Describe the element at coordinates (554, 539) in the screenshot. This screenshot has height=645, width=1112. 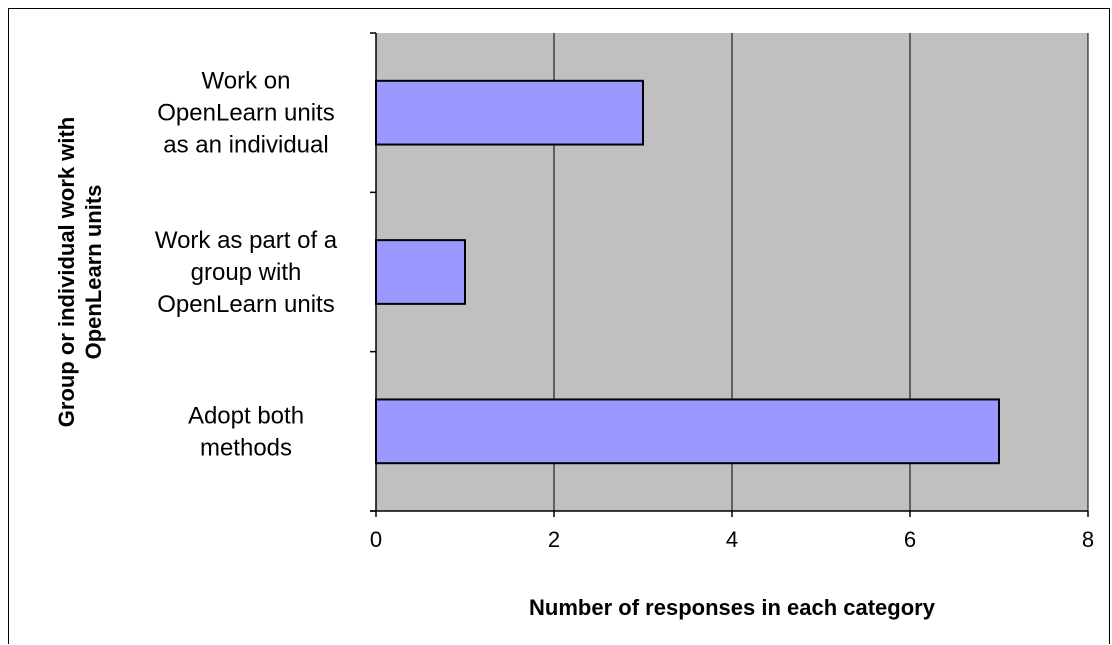
I see `x-tick-label-1: 2` at that location.